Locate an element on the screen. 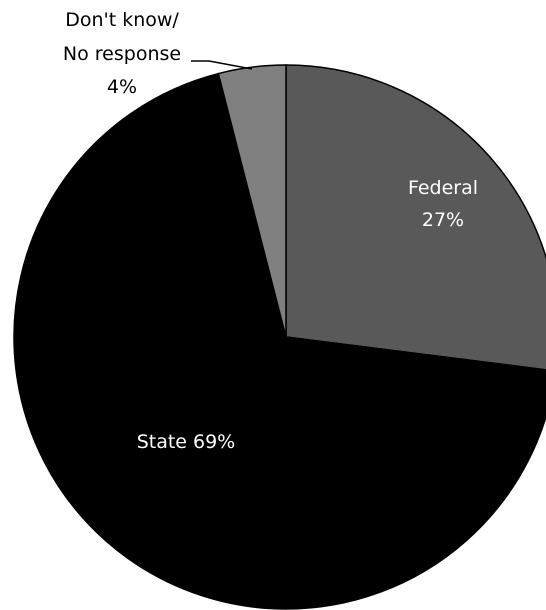  dont-know-slice is located at coordinates (252, 201).